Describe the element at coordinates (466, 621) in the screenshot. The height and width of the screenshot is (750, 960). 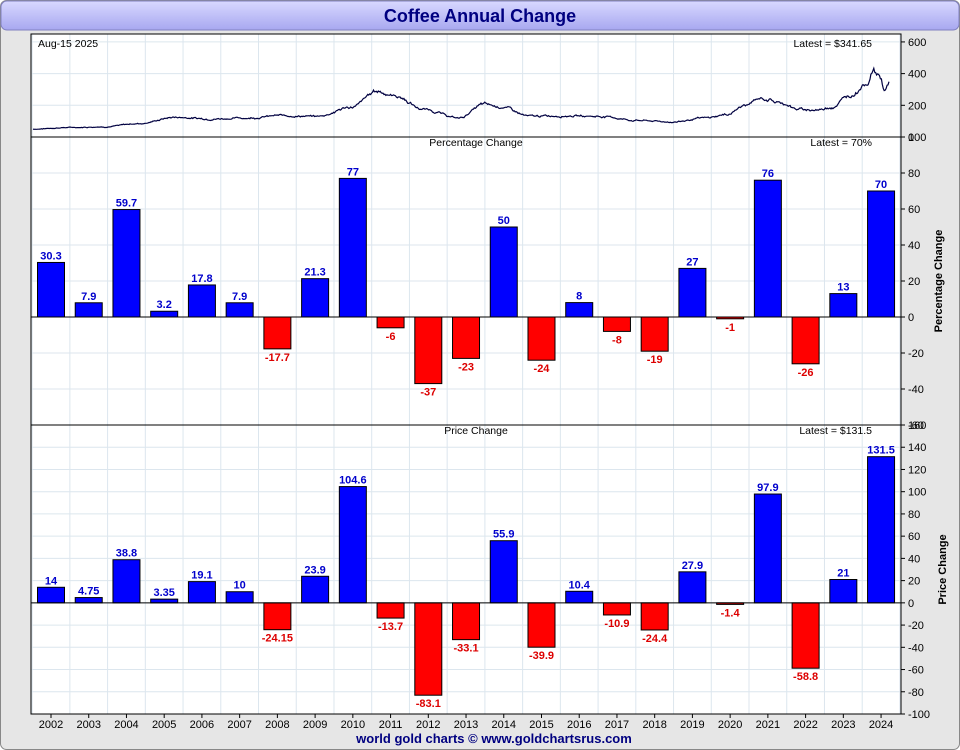
I see `chg-bar-2013` at that location.